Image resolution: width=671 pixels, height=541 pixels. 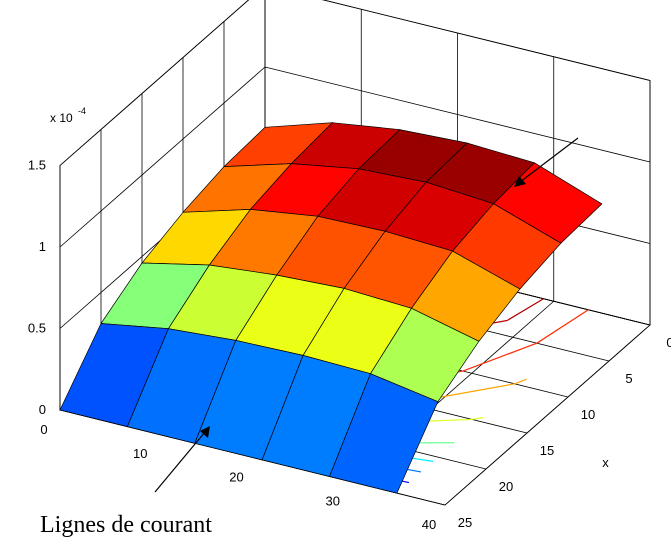 What do you see at coordinates (588, 414) in the screenshot?
I see `x-tick-label: 10` at bounding box center [588, 414].